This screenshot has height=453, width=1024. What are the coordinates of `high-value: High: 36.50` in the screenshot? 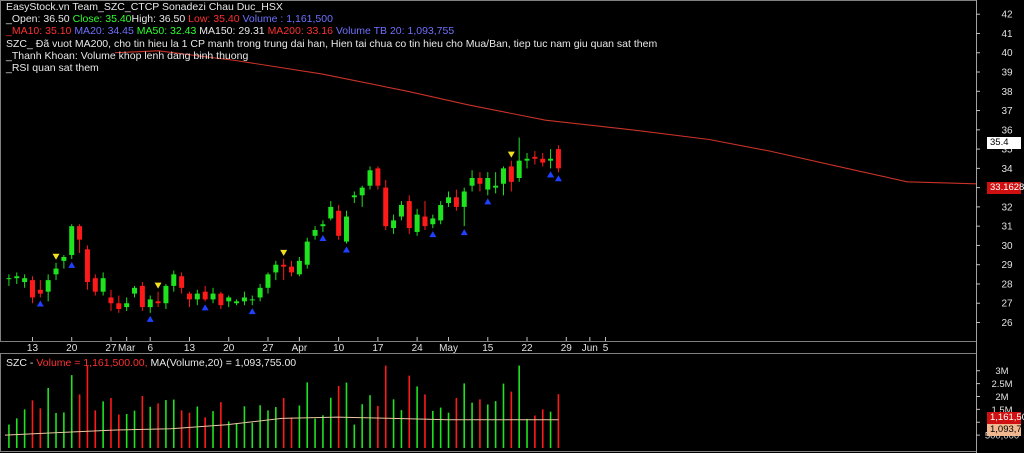 It's located at (158, 19).